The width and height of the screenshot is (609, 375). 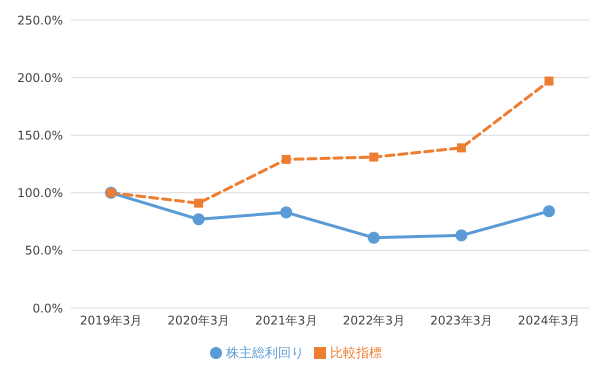 What do you see at coordinates (111, 321) in the screenshot?
I see `x-tick-label: 2019年3月` at bounding box center [111, 321].